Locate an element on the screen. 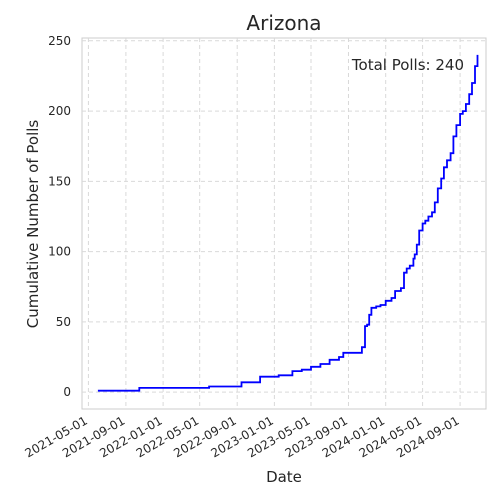  y-axis-title: Cumulative Number of Polls is located at coordinates (33, 224).